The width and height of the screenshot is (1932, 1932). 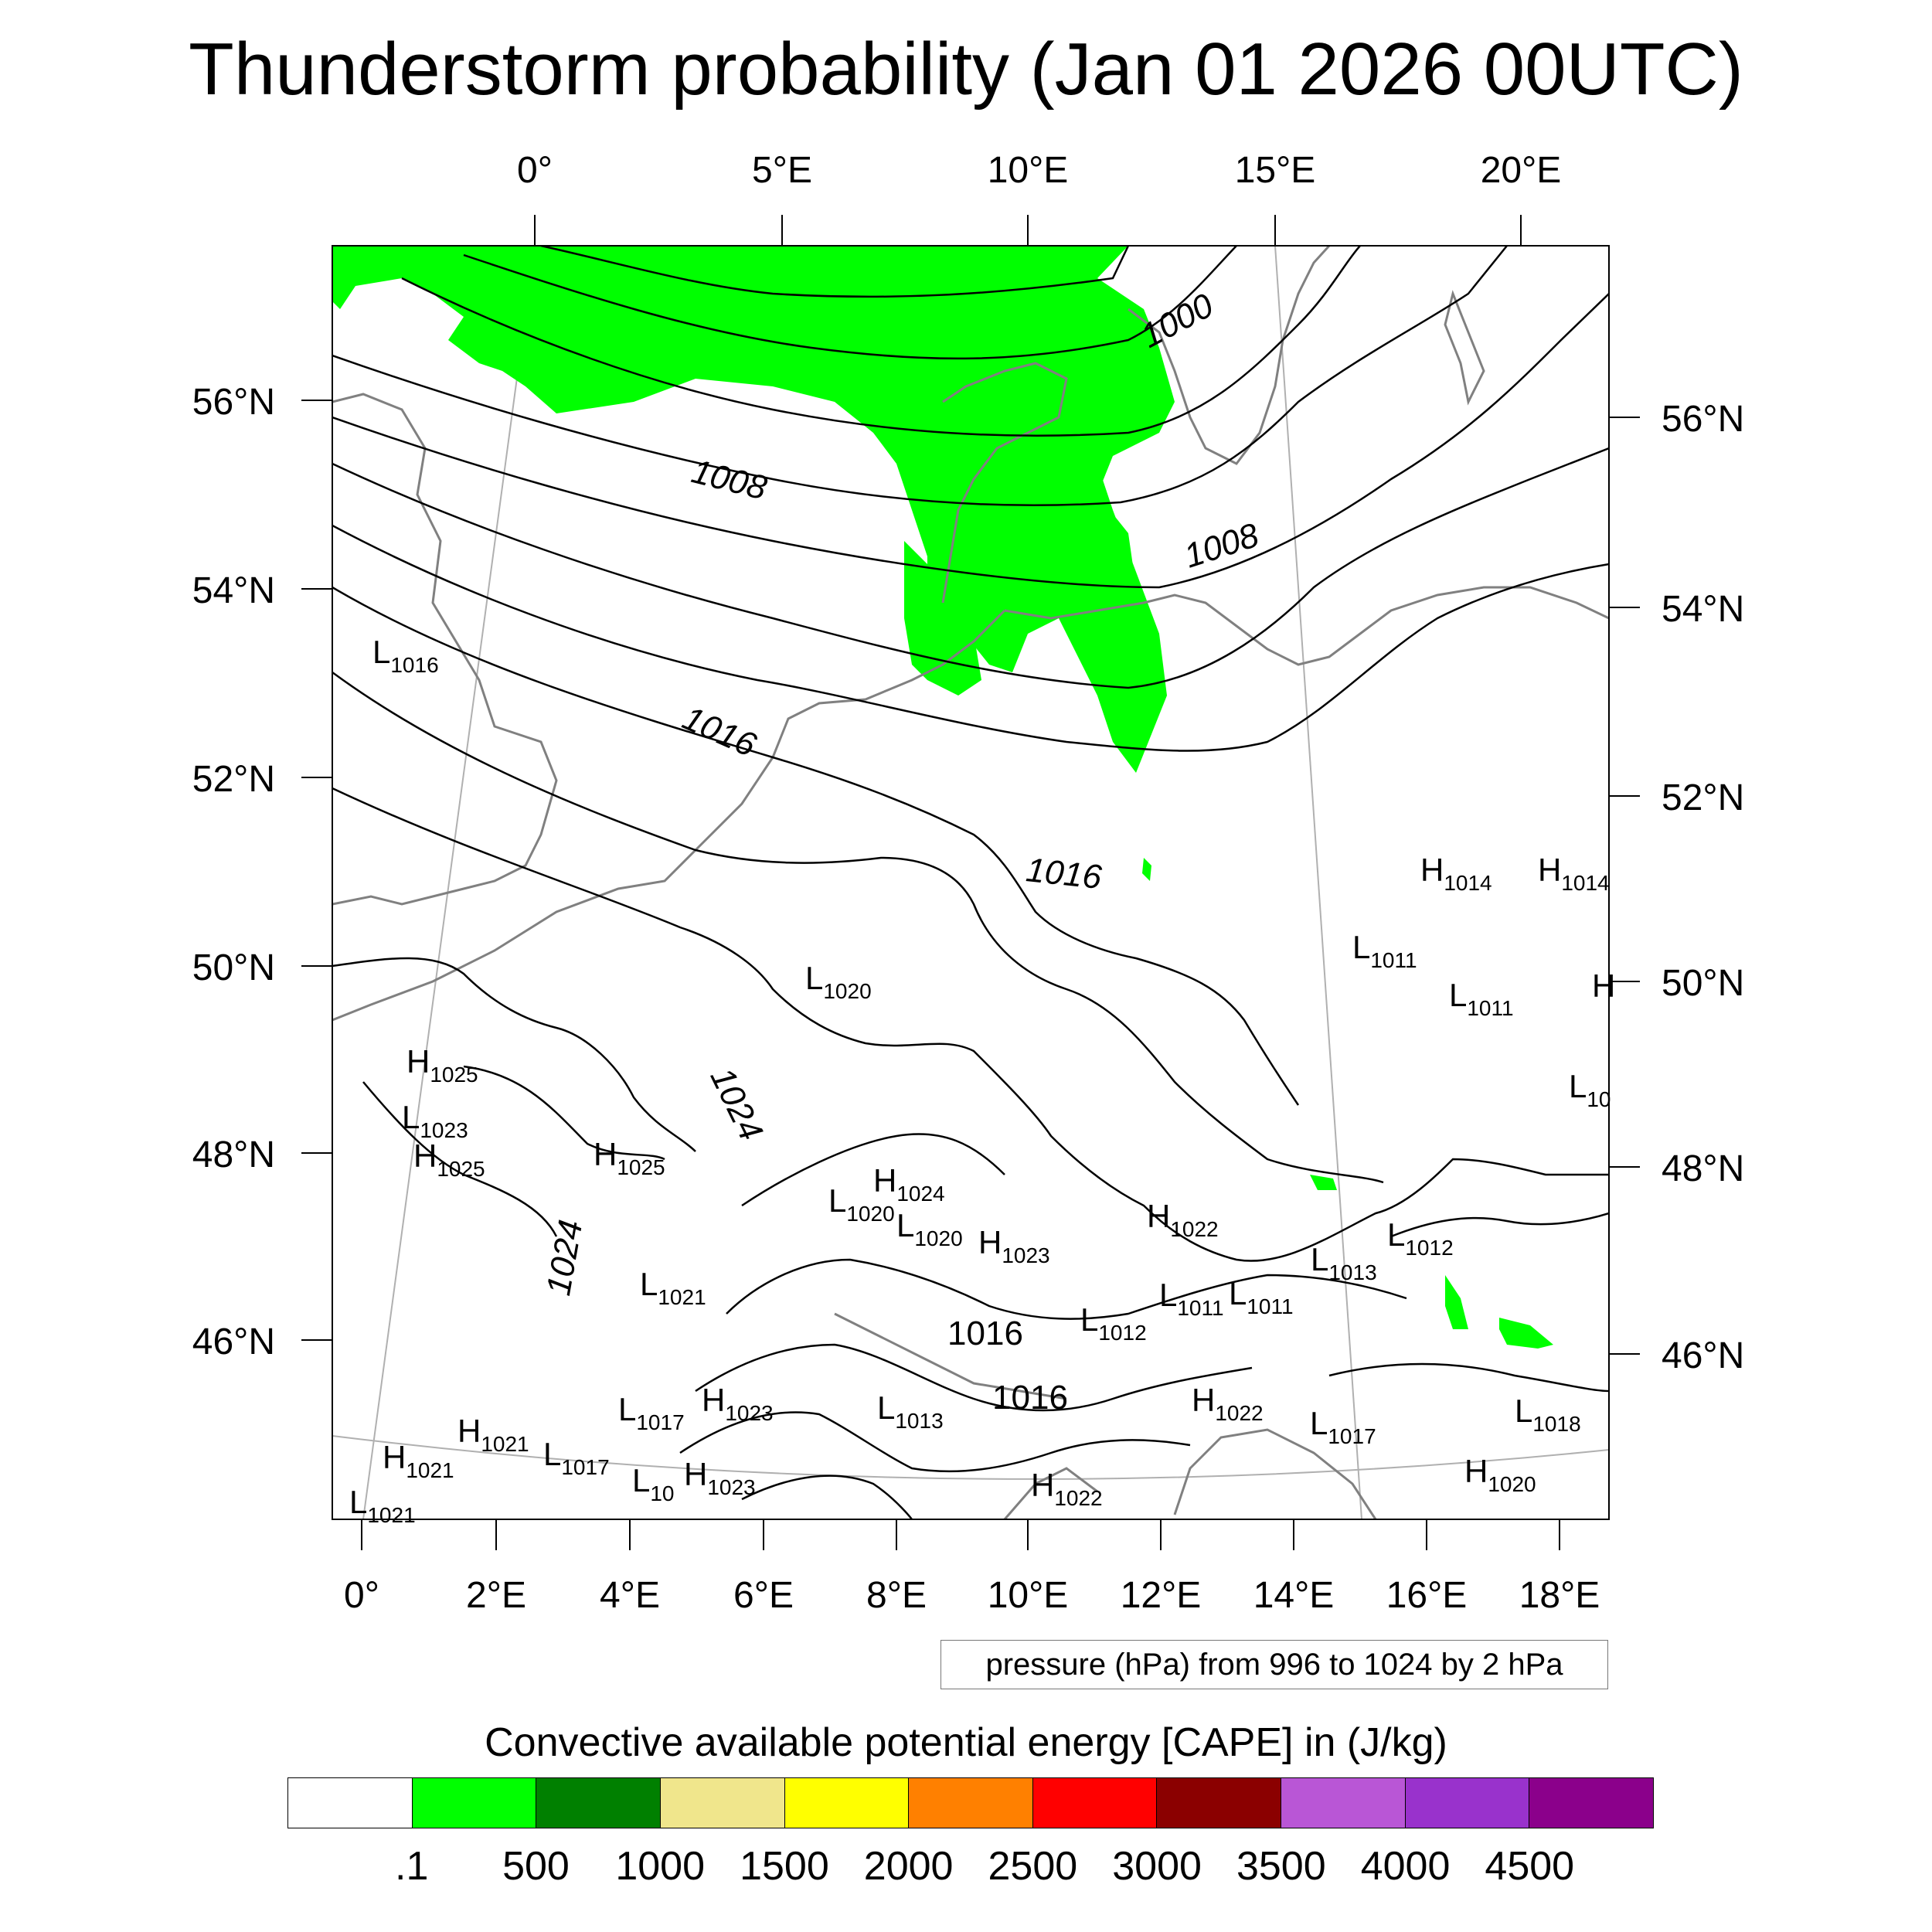 I want to click on top-lon-label: 5°E, so click(x=782, y=170).